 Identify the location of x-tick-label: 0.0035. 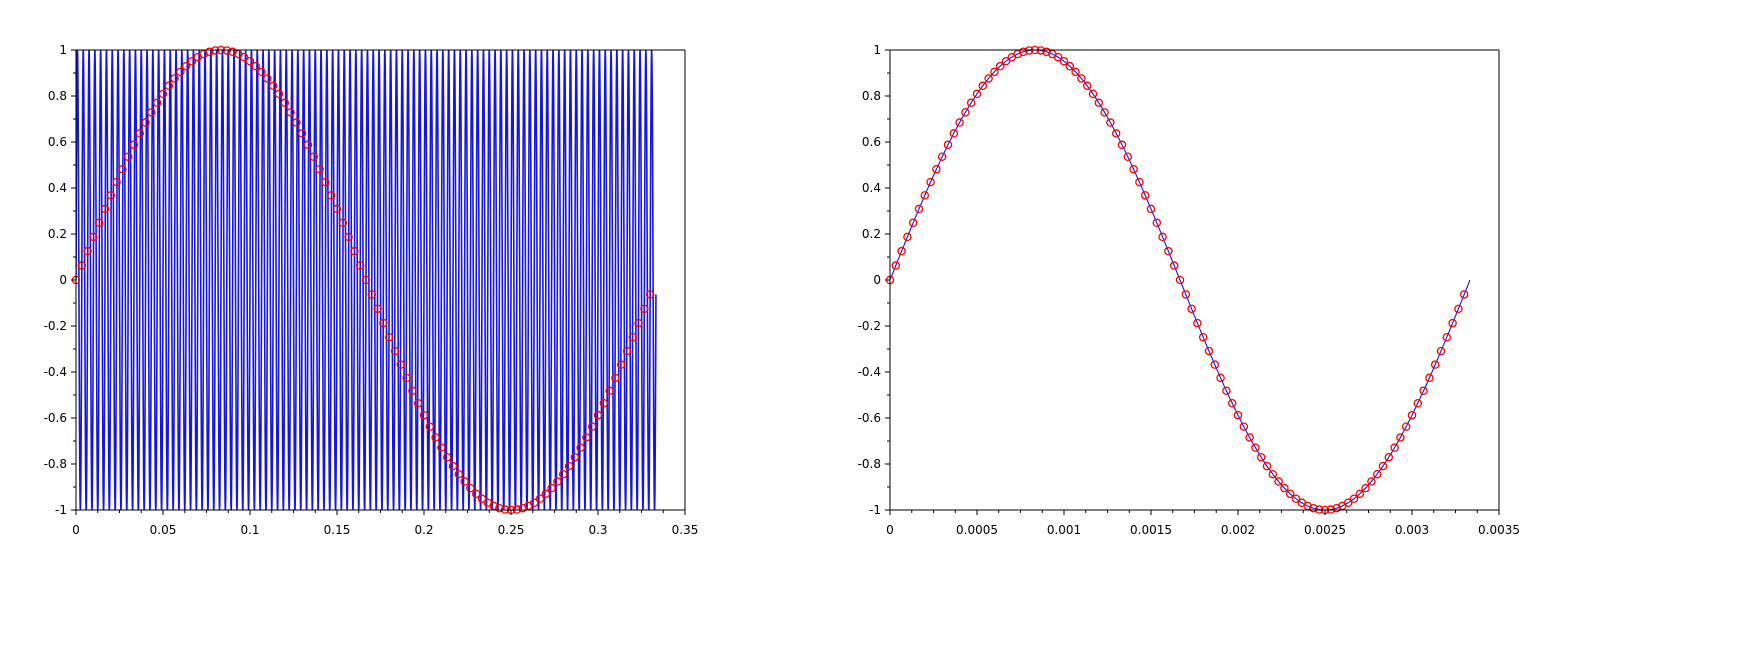
(1499, 530).